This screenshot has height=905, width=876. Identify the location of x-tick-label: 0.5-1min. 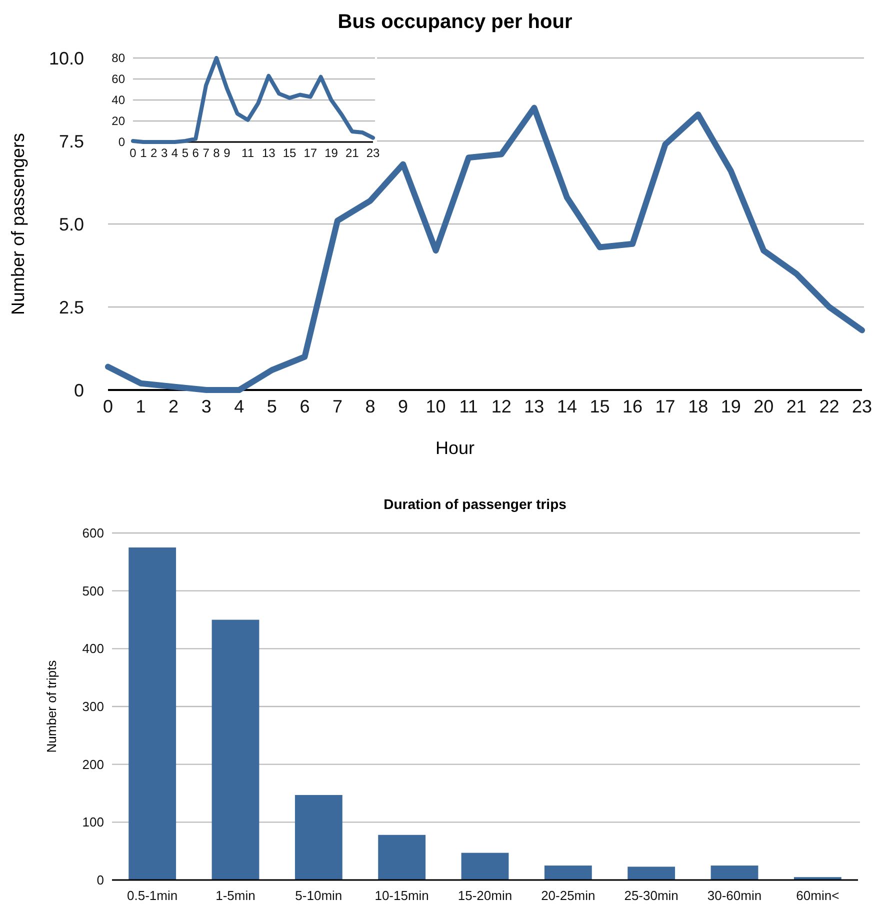
(152, 895).